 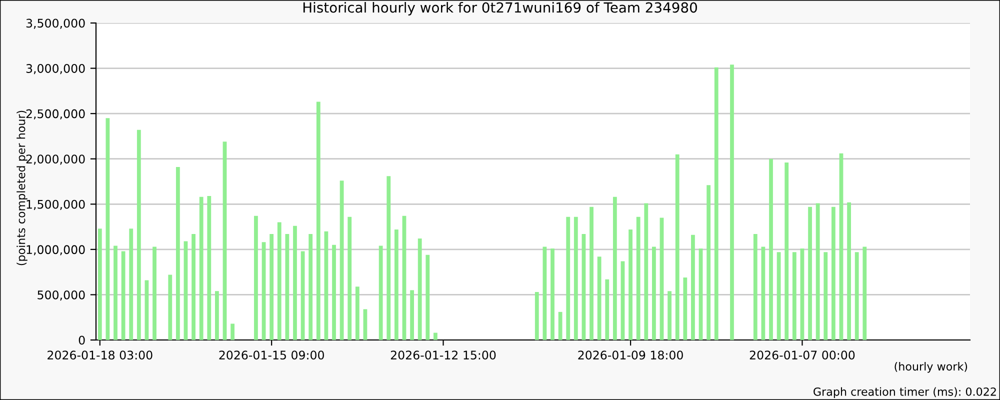 What do you see at coordinates (802, 355) in the screenshot?
I see `x-tick-label: 2026-01-07 00:00` at bounding box center [802, 355].